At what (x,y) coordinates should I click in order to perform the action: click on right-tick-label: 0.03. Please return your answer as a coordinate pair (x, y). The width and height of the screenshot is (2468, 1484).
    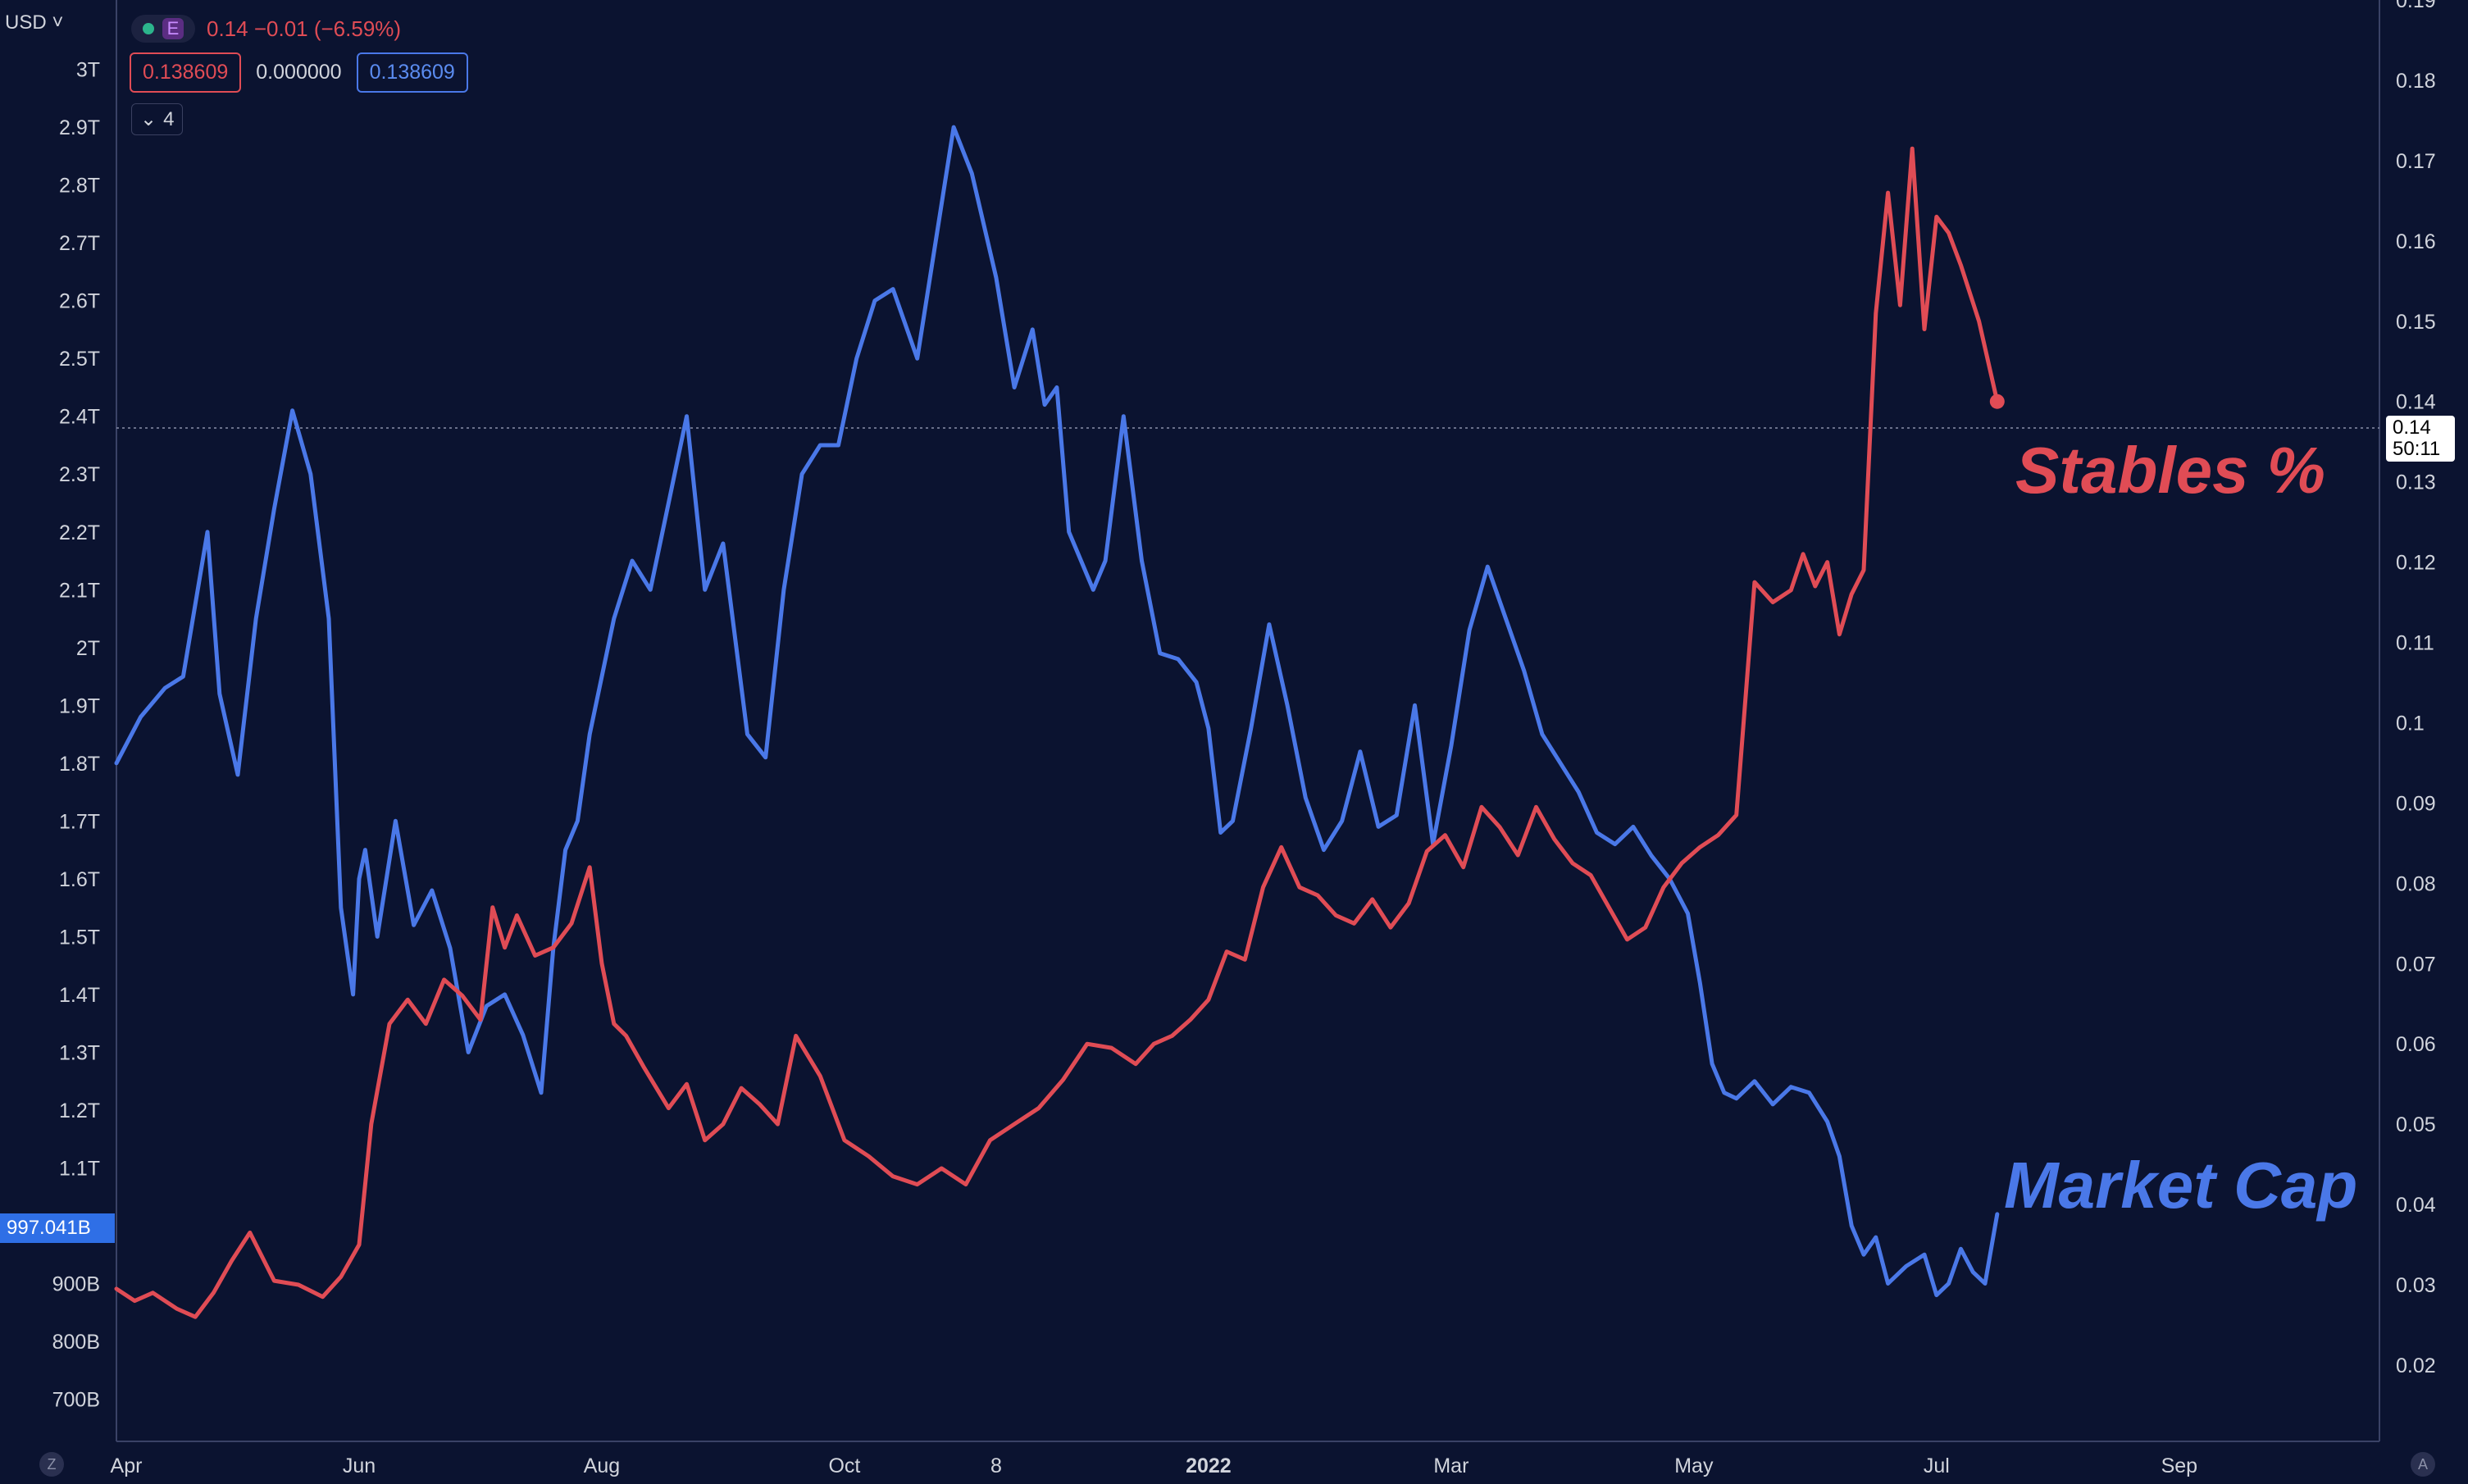
    Looking at the image, I should click on (2416, 1285).